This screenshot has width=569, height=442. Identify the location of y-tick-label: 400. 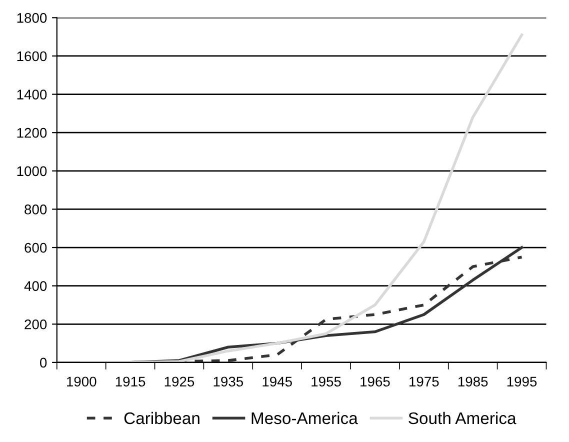
(35, 286).